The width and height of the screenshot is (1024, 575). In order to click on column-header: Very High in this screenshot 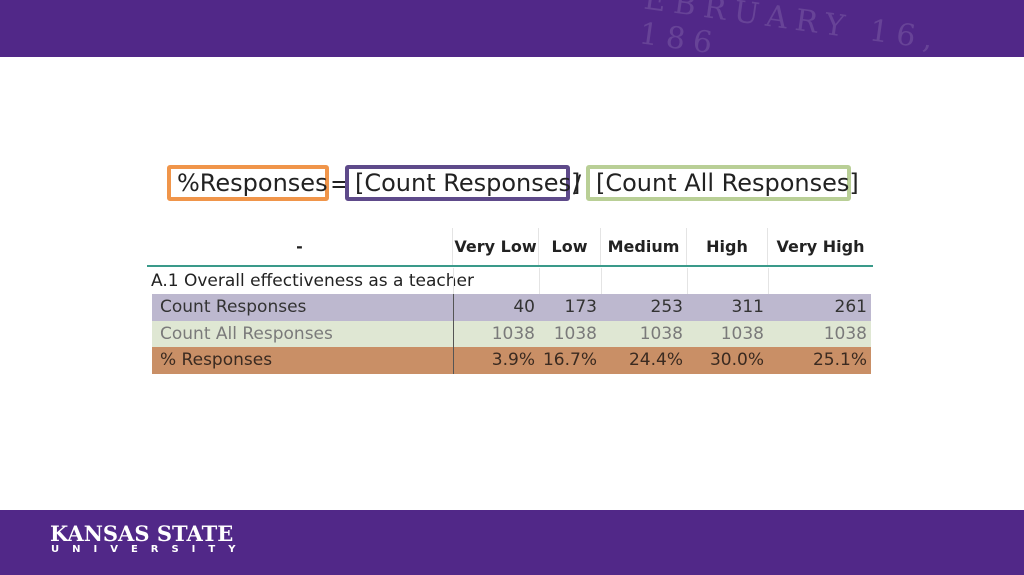, I will do `click(820, 246)`.